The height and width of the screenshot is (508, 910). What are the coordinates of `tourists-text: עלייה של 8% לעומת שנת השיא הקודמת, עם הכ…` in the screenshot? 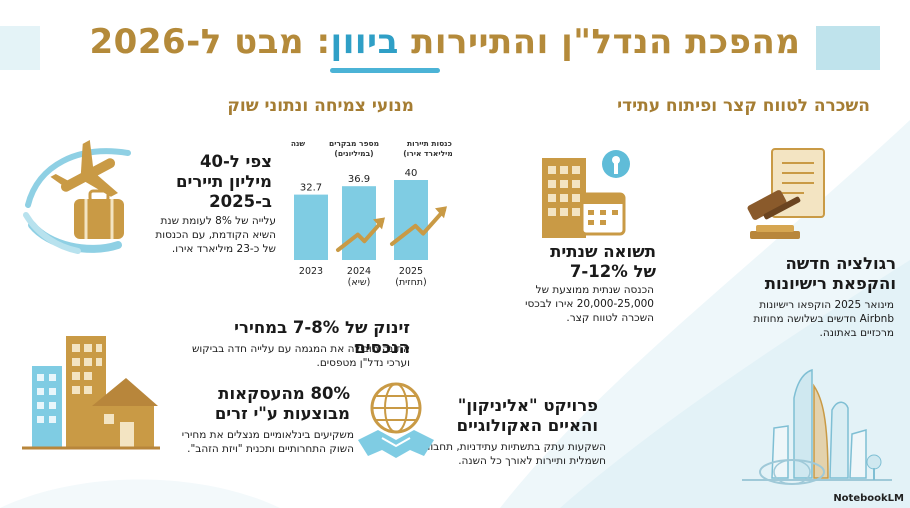 It's located at (215, 235).